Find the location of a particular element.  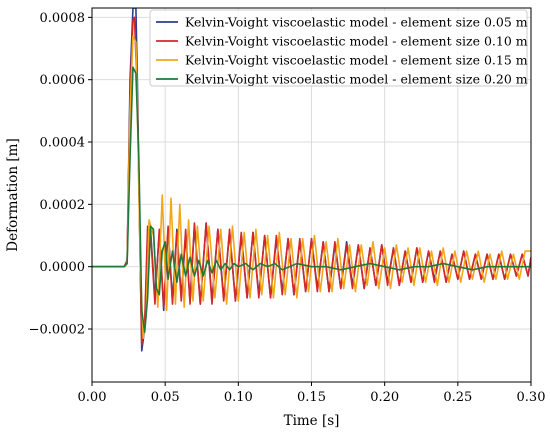

y-axis-label: Deformation [m] is located at coordinates (13, 194).